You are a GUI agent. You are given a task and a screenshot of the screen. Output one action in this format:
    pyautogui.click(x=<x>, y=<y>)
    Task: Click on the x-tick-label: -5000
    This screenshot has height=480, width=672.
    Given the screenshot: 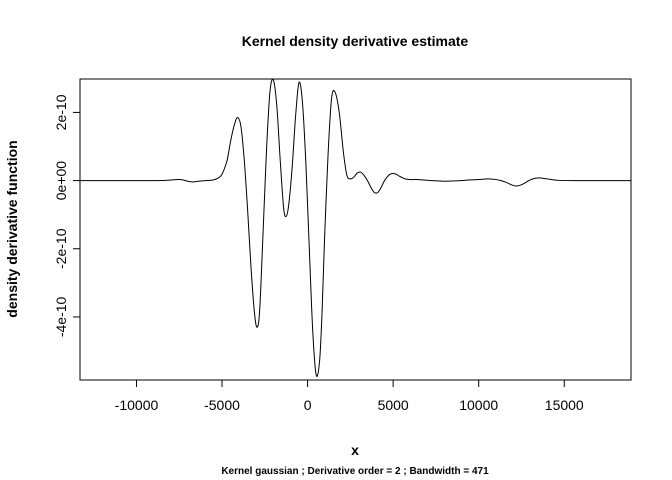 What is the action you would take?
    pyautogui.click(x=222, y=405)
    